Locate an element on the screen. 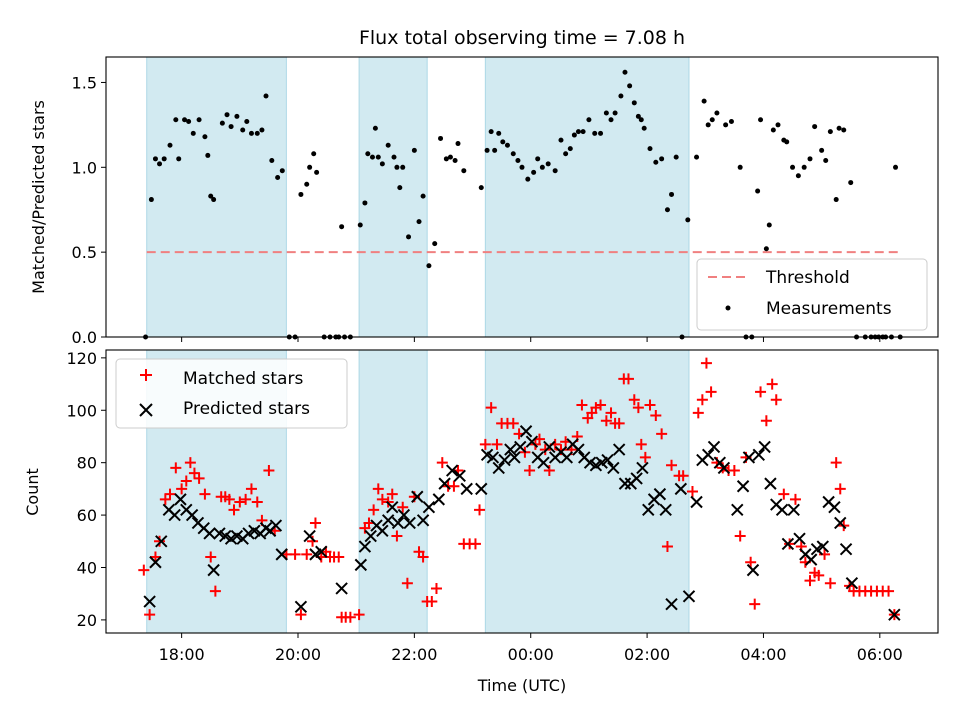 The width and height of the screenshot is (960, 720). bottom-x-tick-label: 02:00 is located at coordinates (647, 654).